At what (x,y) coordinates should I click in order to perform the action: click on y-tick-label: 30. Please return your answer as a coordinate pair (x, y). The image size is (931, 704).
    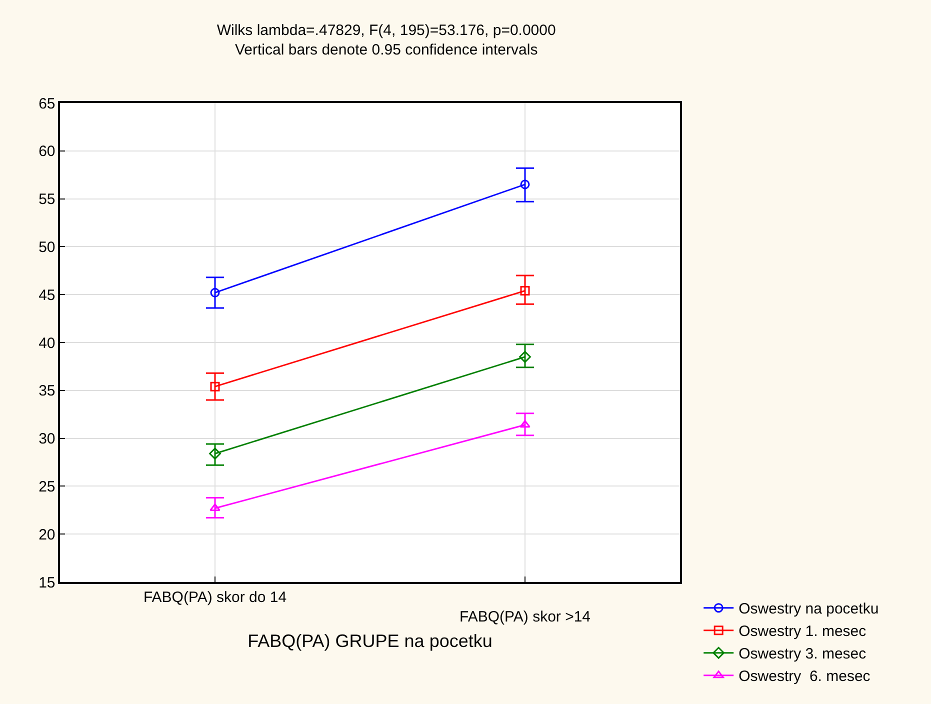
    Looking at the image, I should click on (47, 439).